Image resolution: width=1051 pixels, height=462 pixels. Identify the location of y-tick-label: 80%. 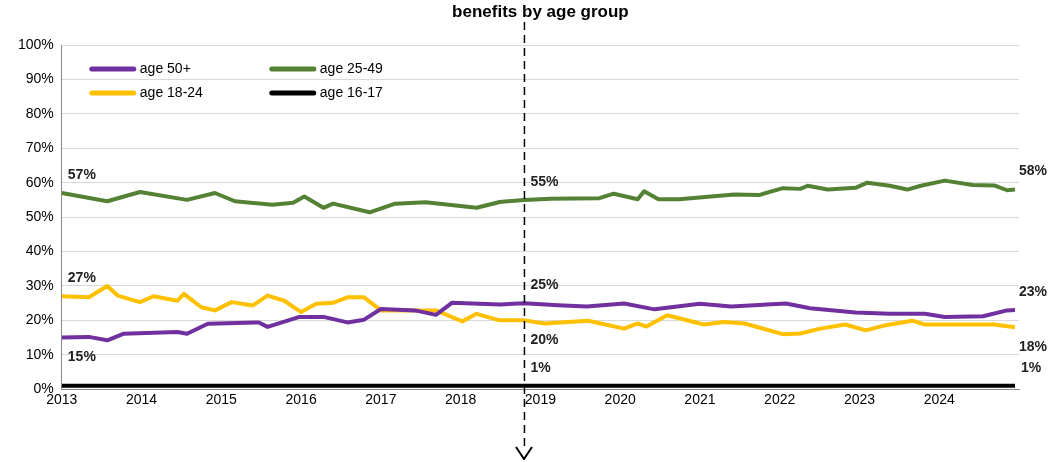
(39, 112).